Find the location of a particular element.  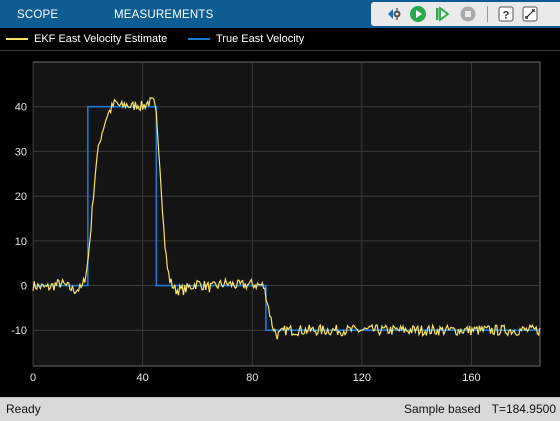

legend-item-truth: True East Velocity is located at coordinates (246, 39).